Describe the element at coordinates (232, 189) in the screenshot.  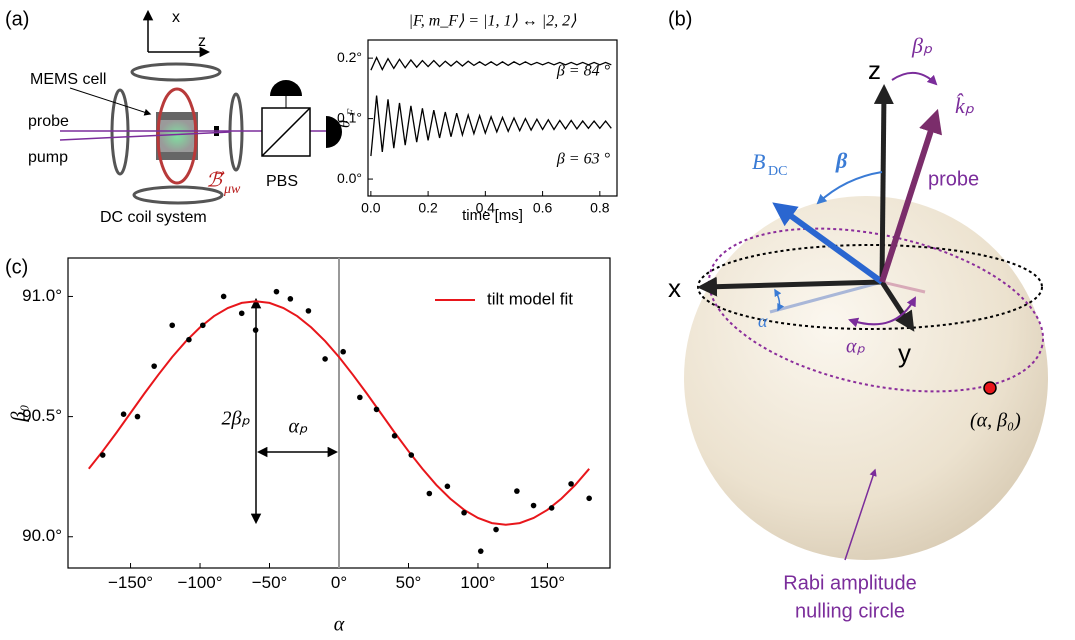
I see `field-label-sub: μw` at that location.